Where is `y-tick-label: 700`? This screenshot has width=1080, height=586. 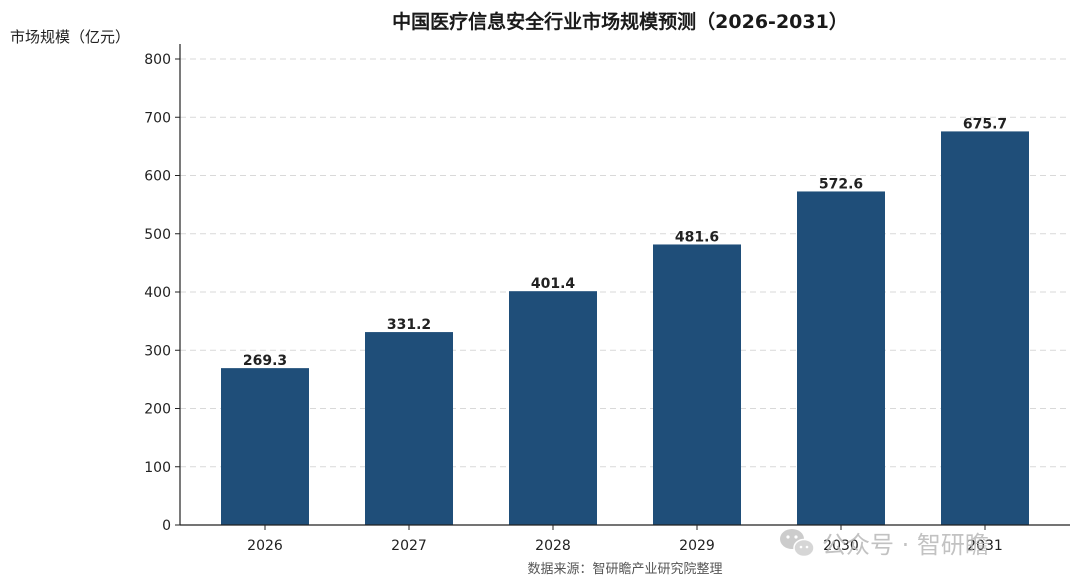 y-tick-label: 700 is located at coordinates (157, 118).